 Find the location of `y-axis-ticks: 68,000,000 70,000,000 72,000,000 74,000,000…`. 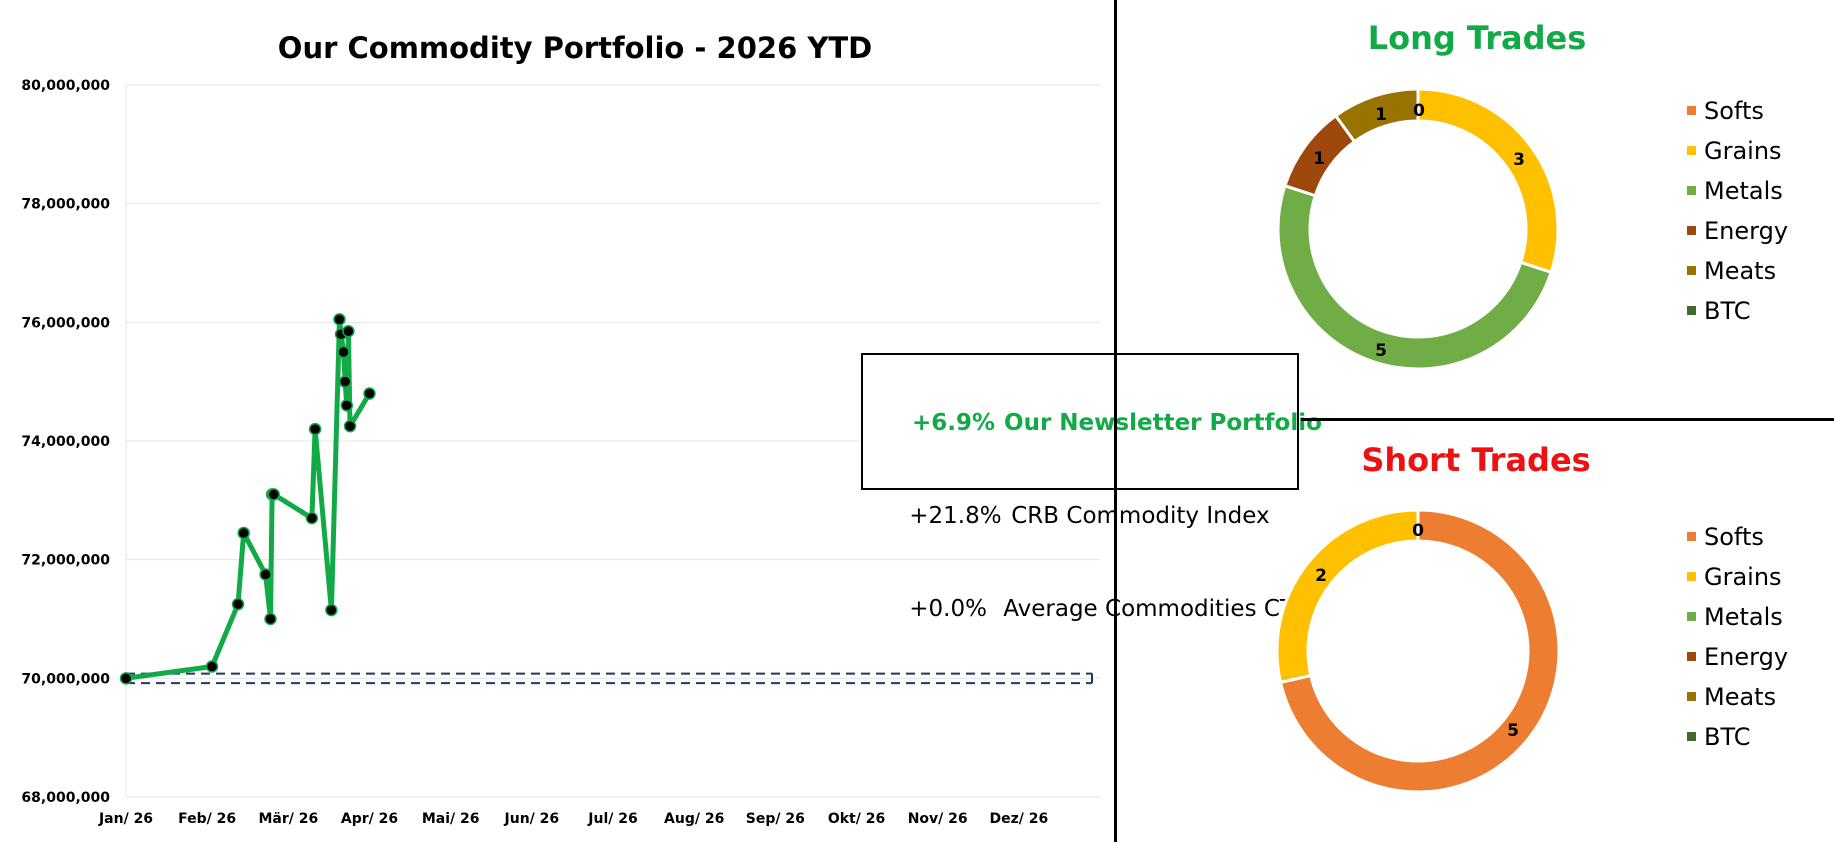

y-axis-ticks: 68,000,000 70,000,000 72,000,000 74,000,000… is located at coordinates (65, 442).